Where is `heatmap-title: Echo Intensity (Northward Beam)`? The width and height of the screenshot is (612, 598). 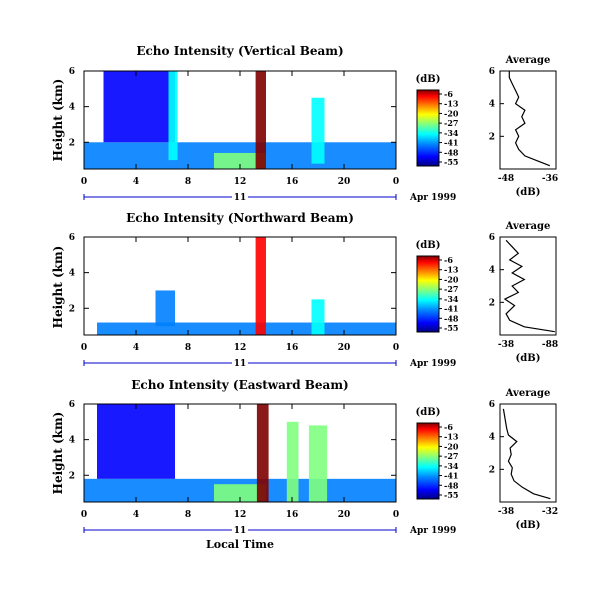
heatmap-title: Echo Intensity (Northward Beam) is located at coordinates (240, 218).